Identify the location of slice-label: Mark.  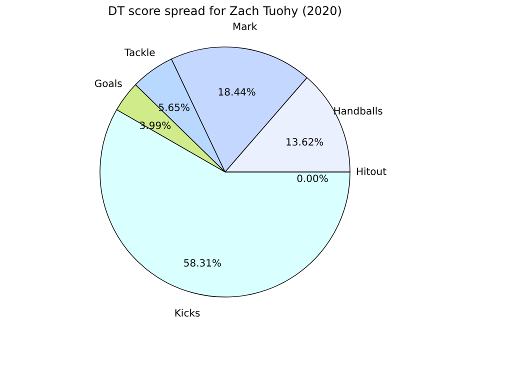
(245, 28).